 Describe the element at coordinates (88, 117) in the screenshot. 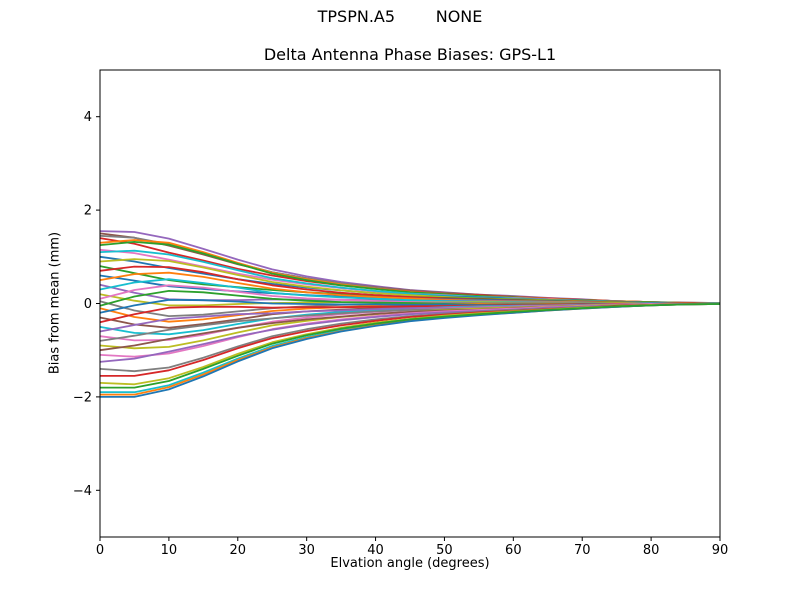

I see `y-tick-label: 4` at that location.